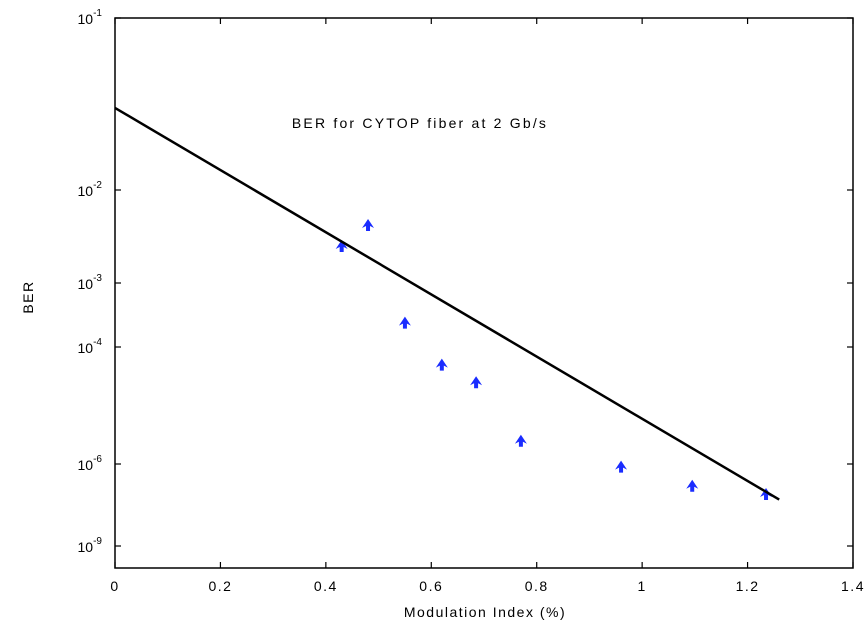  Describe the element at coordinates (97, 342) in the screenshot. I see `y-tick-exponent: -4` at that location.